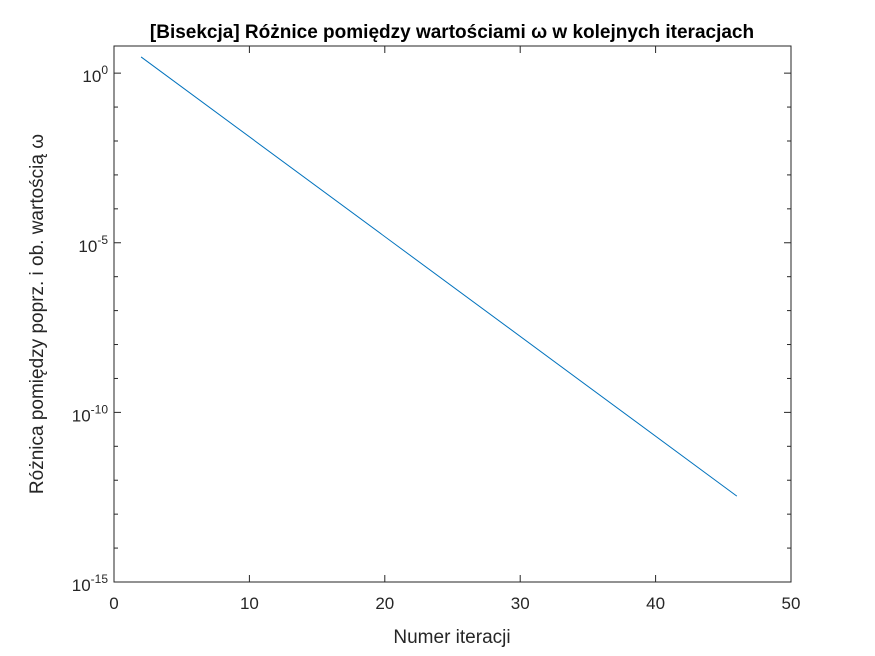  What do you see at coordinates (451, 637) in the screenshot?
I see `x-axis-label: Numer iteracji` at bounding box center [451, 637].